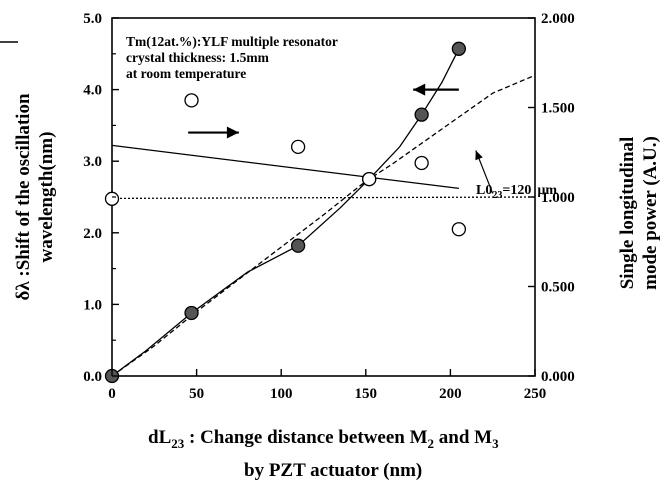  What do you see at coordinates (92, 19) in the screenshot?
I see `left-y-tick-label-5.0: 5.0` at bounding box center [92, 19].